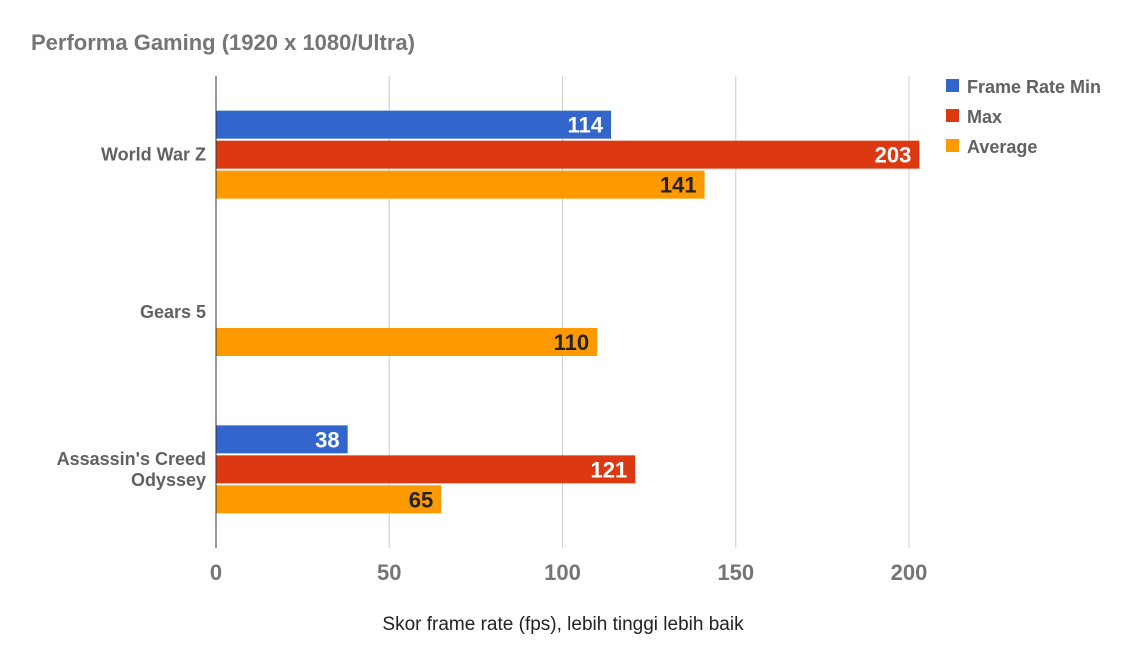 The width and height of the screenshot is (1137, 665). What do you see at coordinates (421, 499) in the screenshot?
I see `bar-data-label: 65` at bounding box center [421, 499].